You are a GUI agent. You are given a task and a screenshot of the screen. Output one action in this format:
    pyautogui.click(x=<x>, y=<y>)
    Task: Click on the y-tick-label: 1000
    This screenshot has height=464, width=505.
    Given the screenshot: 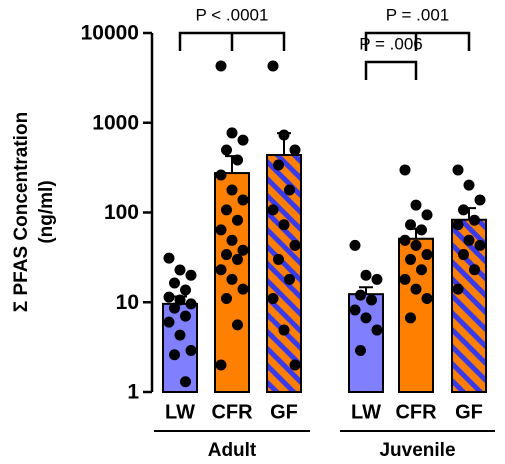 What is the action you would take?
    pyautogui.click(x=115, y=122)
    